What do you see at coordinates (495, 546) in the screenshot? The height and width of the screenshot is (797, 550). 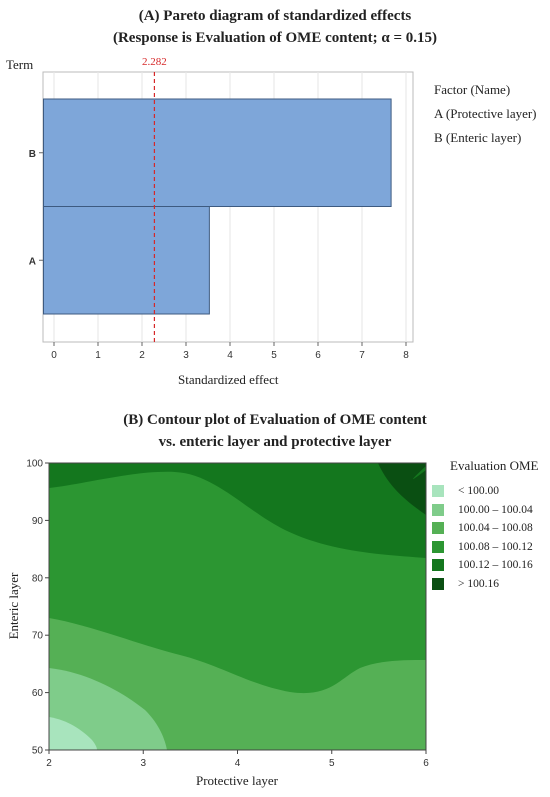 I see `contour-legend-label: 100.08 – 100.12` at bounding box center [495, 546].